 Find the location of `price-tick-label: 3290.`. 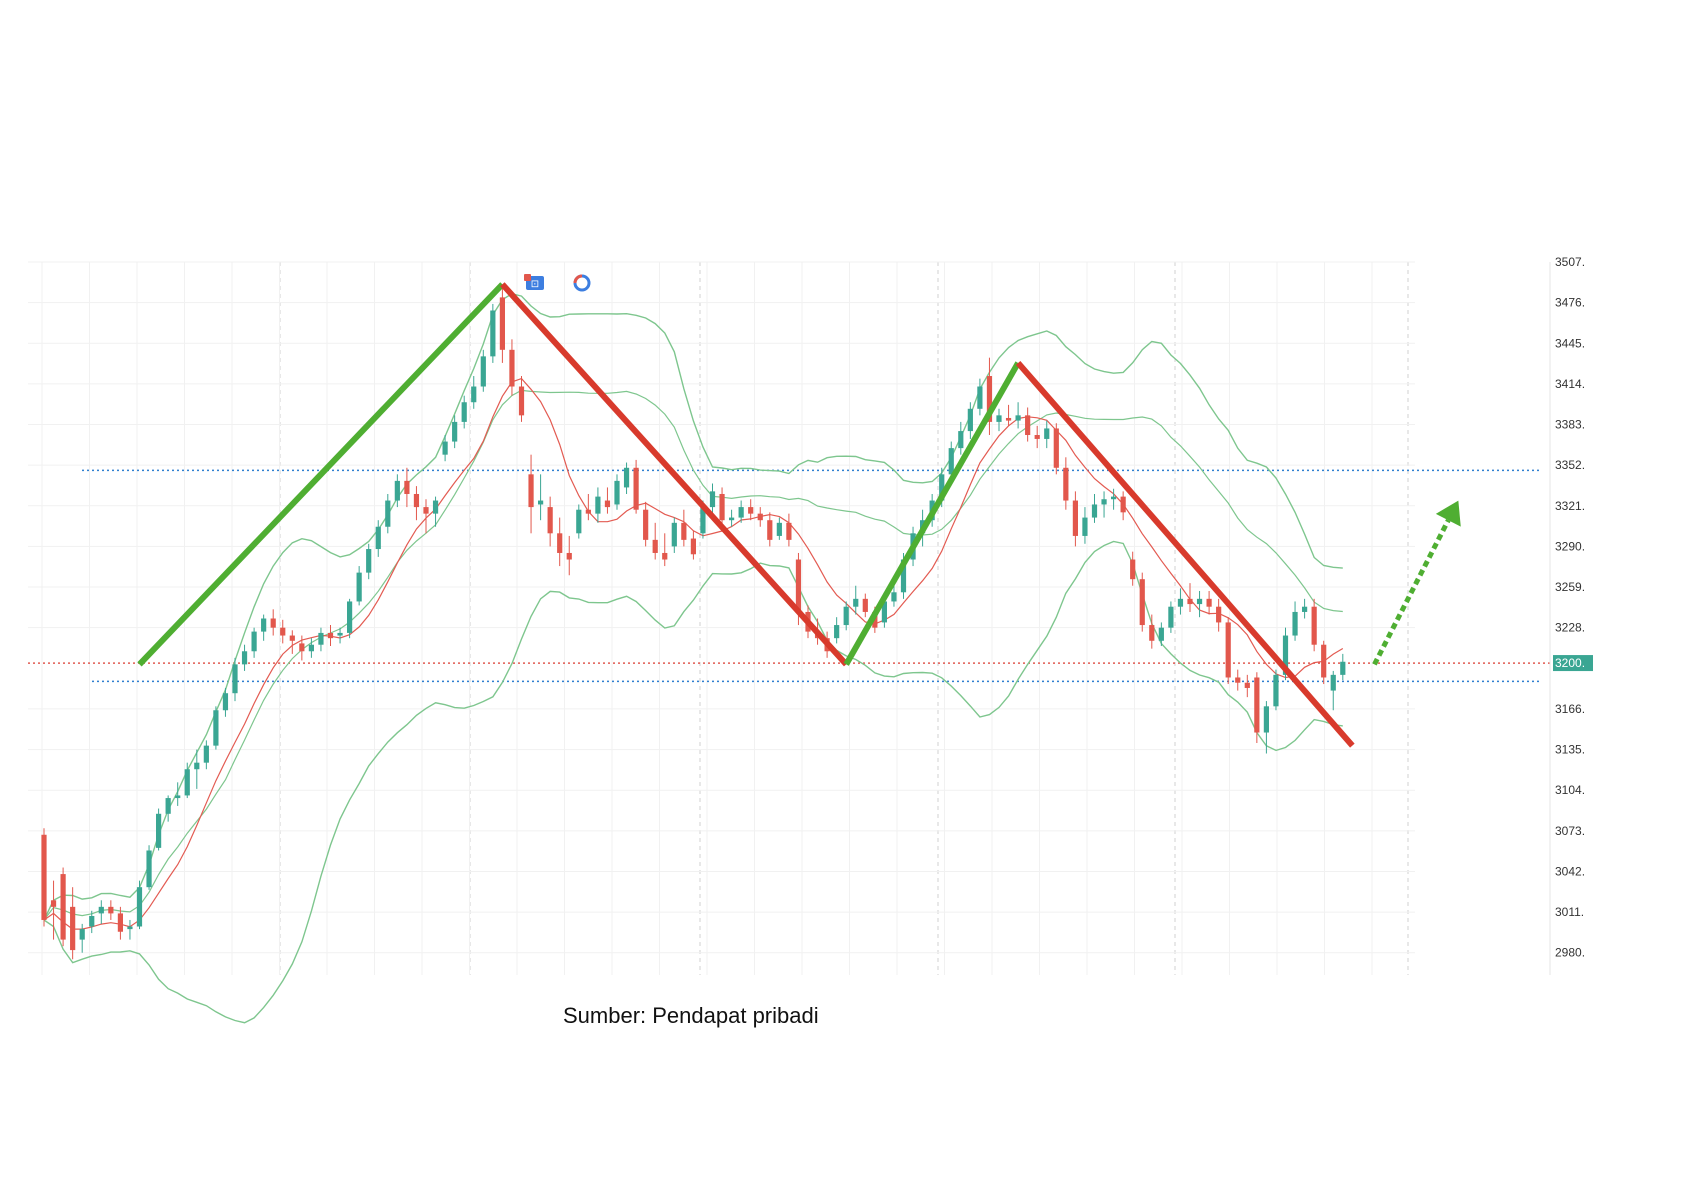

price-tick-label: 3290. is located at coordinates (1570, 546).